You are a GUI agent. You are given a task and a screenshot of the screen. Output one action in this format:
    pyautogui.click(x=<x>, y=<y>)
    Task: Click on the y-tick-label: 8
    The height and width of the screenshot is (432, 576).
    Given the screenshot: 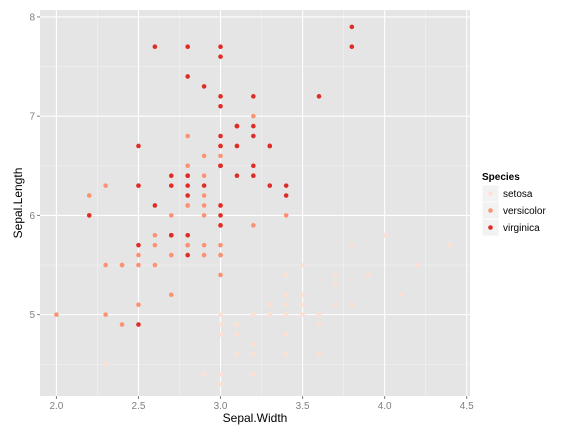 What is the action you would take?
    pyautogui.click(x=32, y=17)
    